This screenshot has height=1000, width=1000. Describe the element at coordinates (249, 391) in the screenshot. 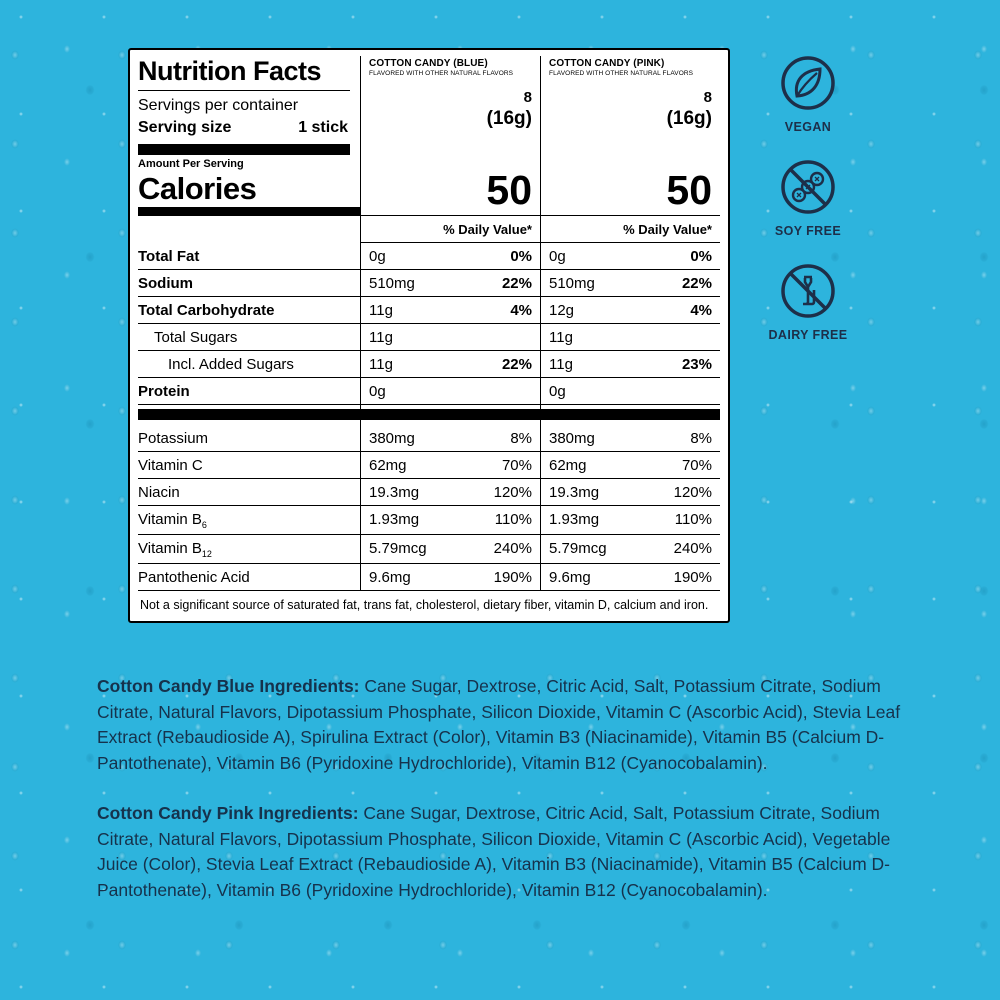

I see `nutrient-label: Protein` at that location.